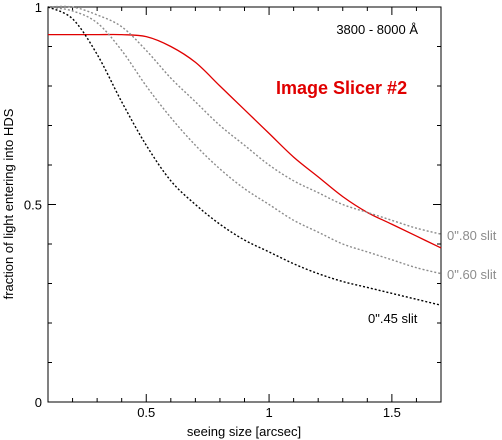 The width and height of the screenshot is (502, 440). What do you see at coordinates (472, 235) in the screenshot?
I see `series-label-80-slit: 0".80 slit` at bounding box center [472, 235].